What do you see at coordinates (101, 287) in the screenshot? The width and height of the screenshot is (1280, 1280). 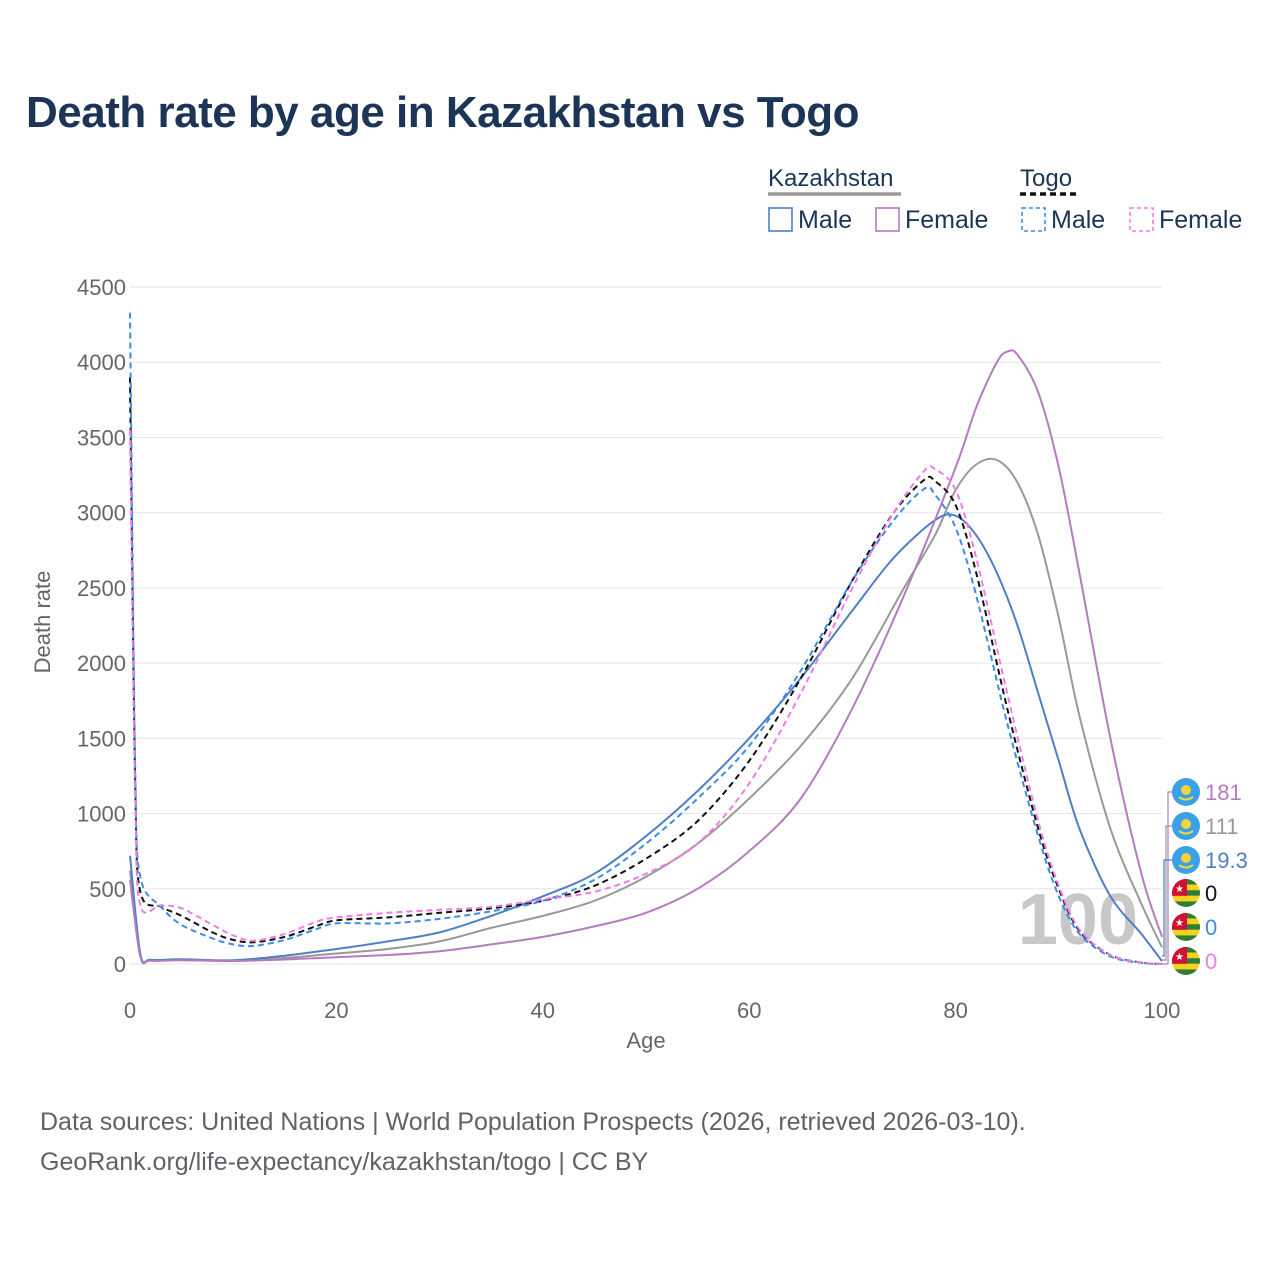 I see `y-tick-label: 4500` at bounding box center [101, 287].